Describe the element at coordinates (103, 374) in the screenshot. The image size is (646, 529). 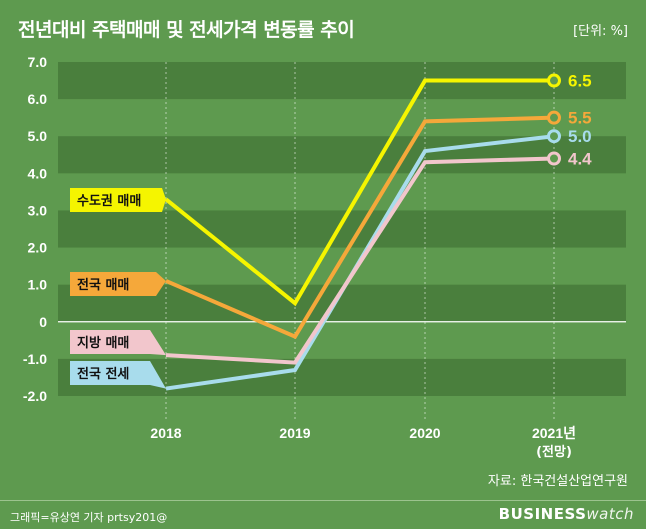
I see `series-name-label: 전국 전세` at that location.